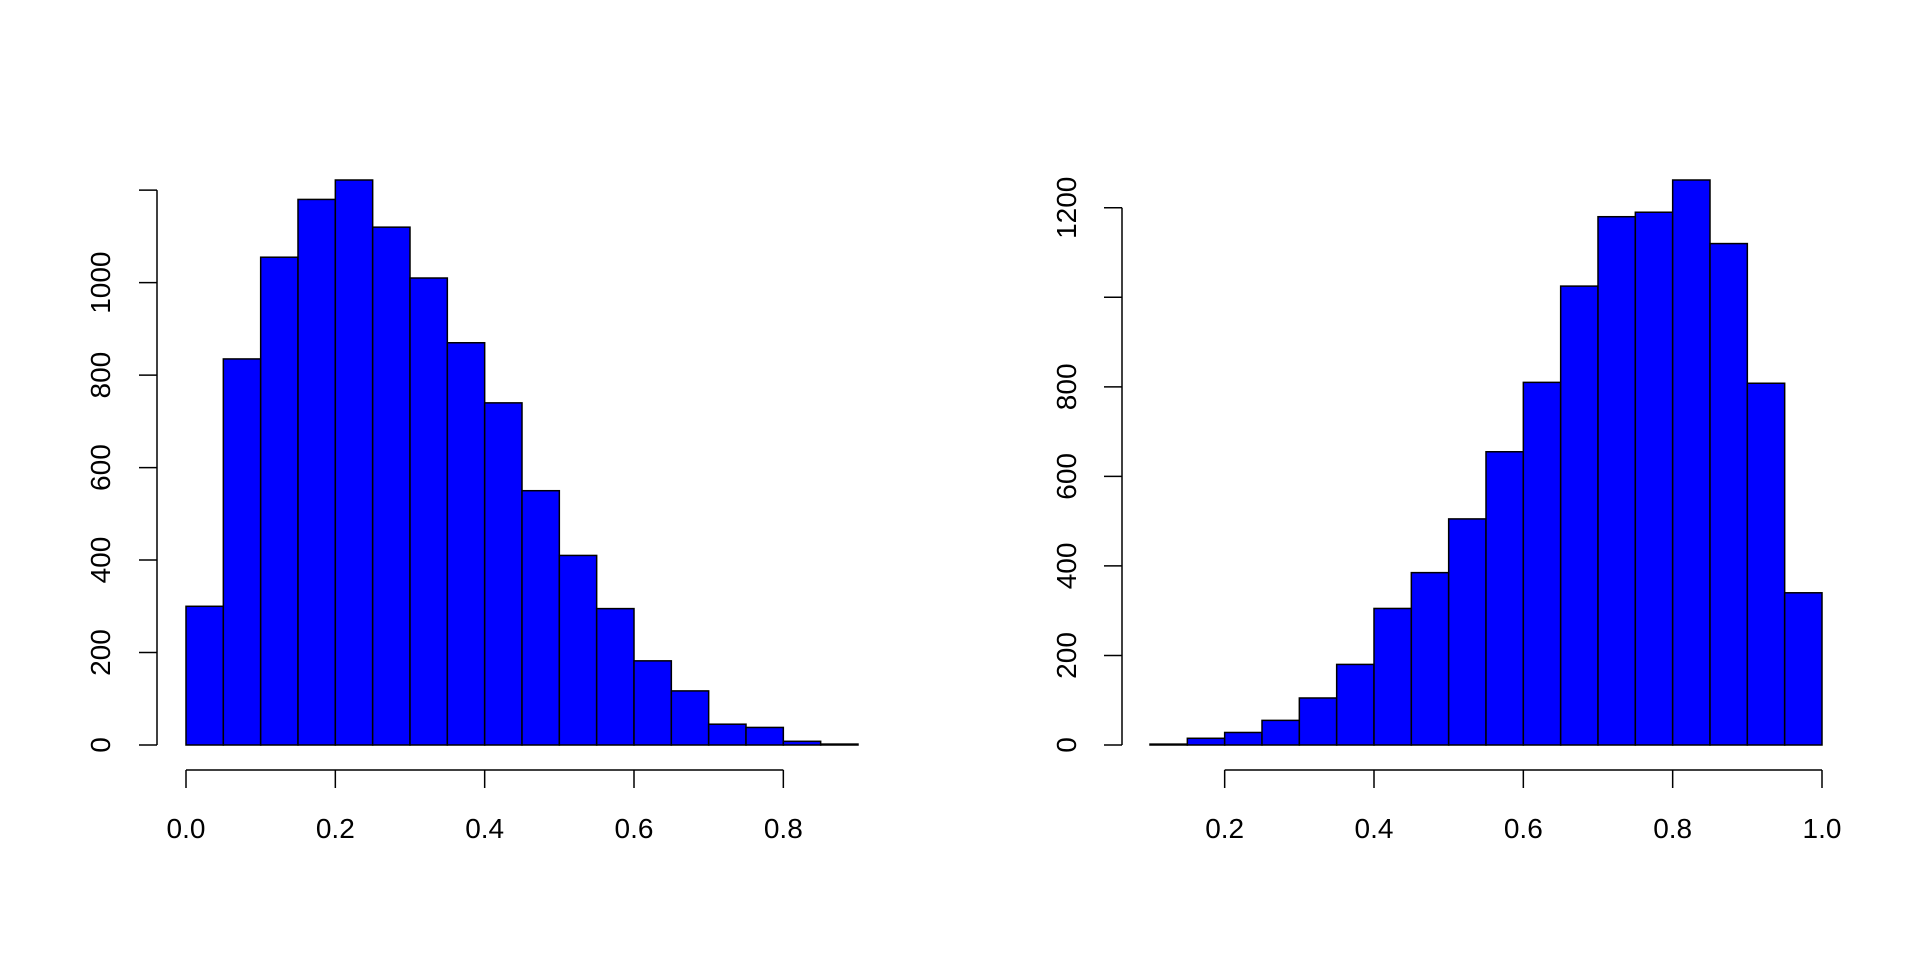 This screenshot has width=1920, height=960. I want to click on y-tick-label: 1000, so click(100, 282).